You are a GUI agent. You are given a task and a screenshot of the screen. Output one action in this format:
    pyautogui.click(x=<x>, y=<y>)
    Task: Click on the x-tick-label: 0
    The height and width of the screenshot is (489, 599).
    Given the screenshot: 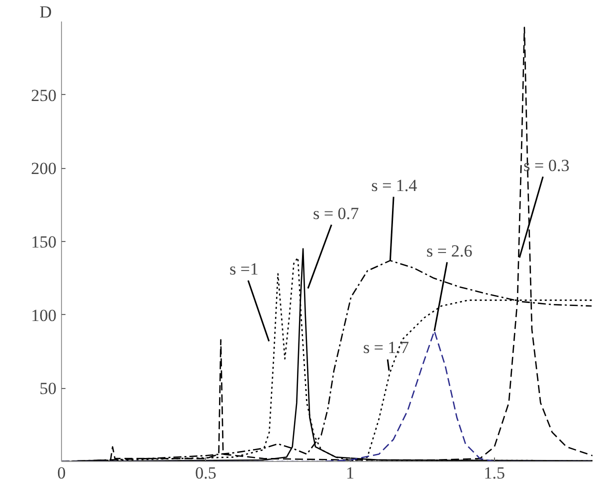 What is the action you would take?
    pyautogui.click(x=61, y=473)
    